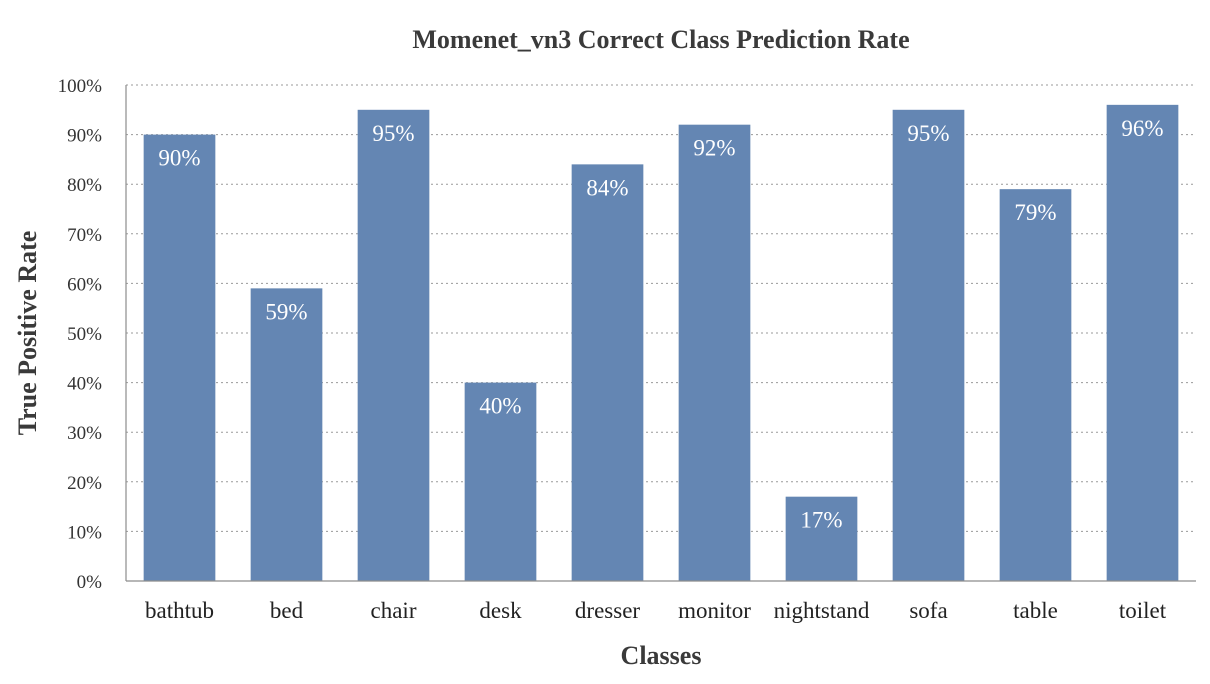 This screenshot has height=684, width=1210. What do you see at coordinates (607, 373) in the screenshot?
I see `bar-dresser` at bounding box center [607, 373].